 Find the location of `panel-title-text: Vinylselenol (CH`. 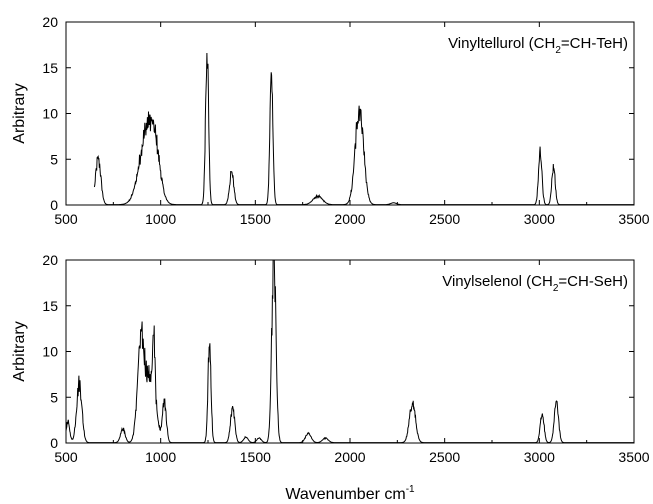

panel-title-text: Vinylselenol (CH is located at coordinates (497, 281).